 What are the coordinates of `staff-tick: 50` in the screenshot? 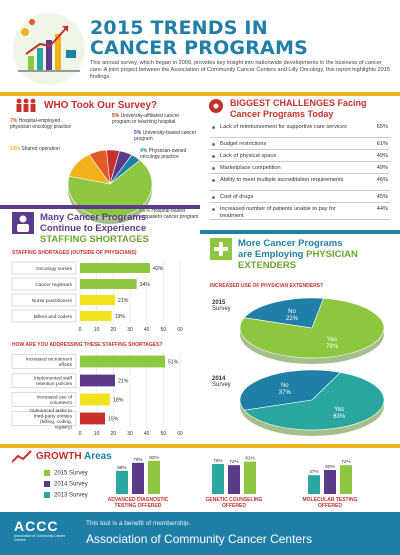 It's located at (164, 330).